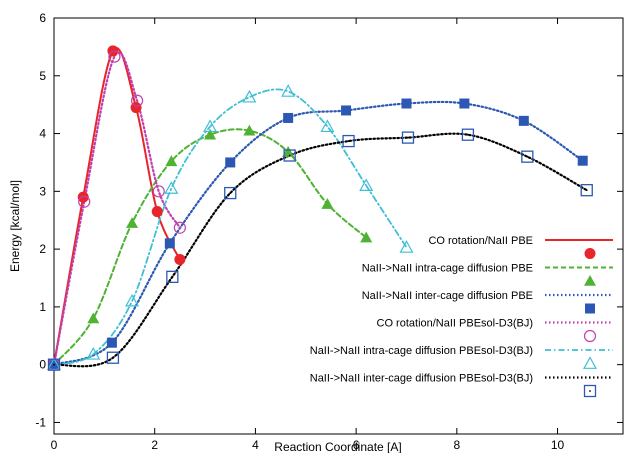  Describe the element at coordinates (42, 76) in the screenshot. I see `y-tick-label: 5` at that location.